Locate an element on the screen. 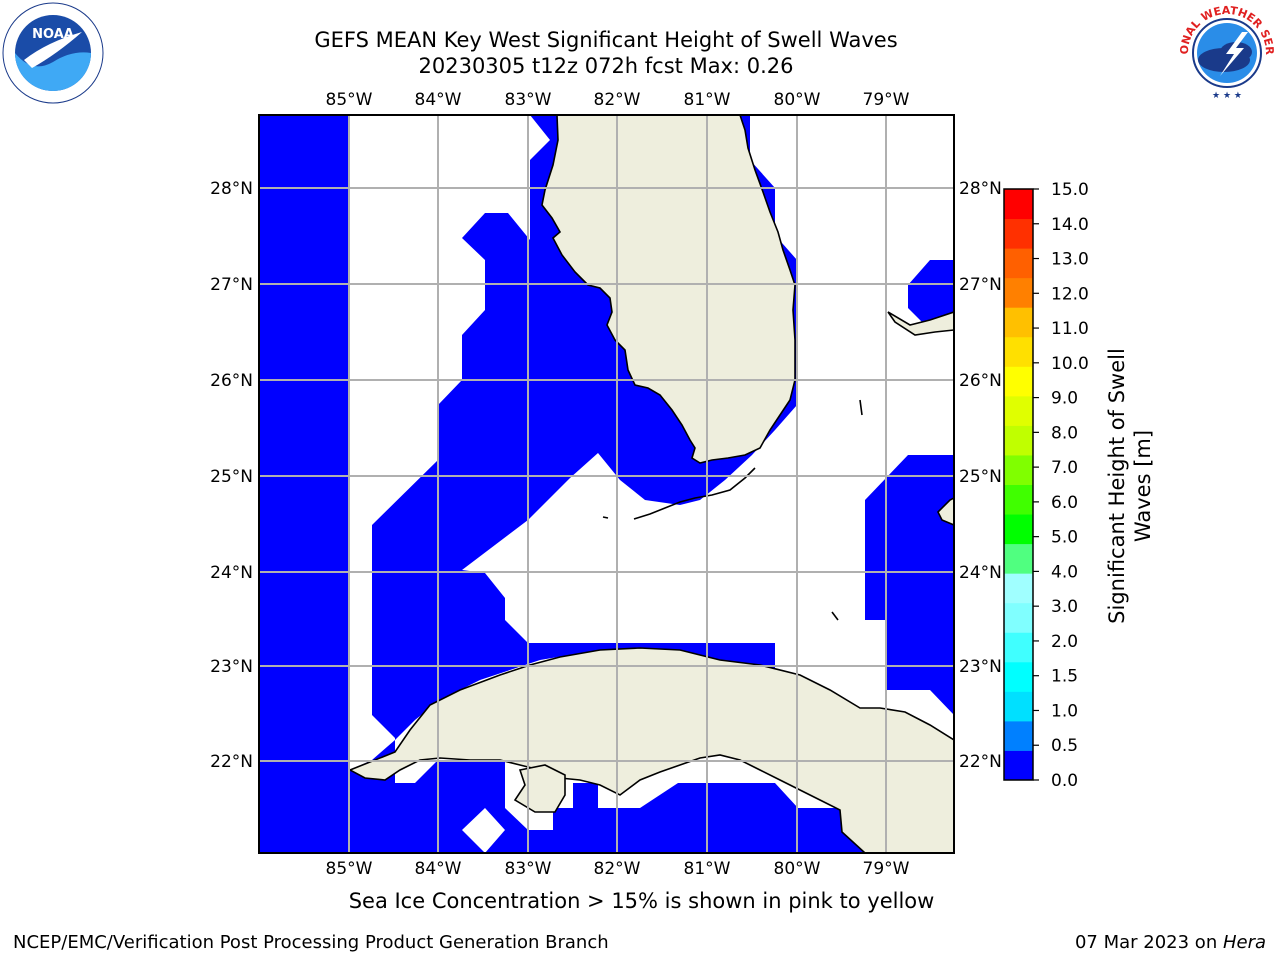 This screenshot has width=1280, height=960. lat-label-right: 28°N is located at coordinates (980, 189).